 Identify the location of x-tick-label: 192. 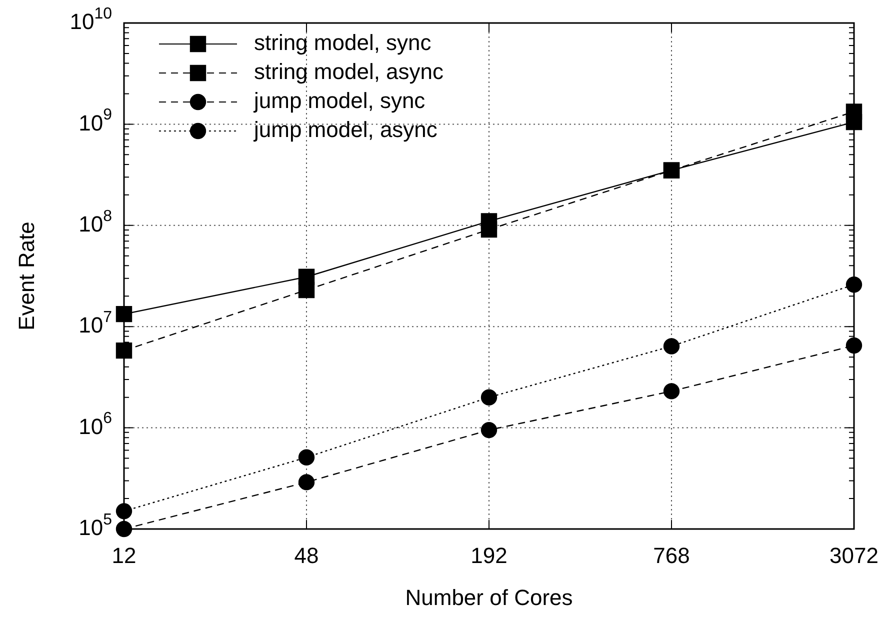
(489, 555).